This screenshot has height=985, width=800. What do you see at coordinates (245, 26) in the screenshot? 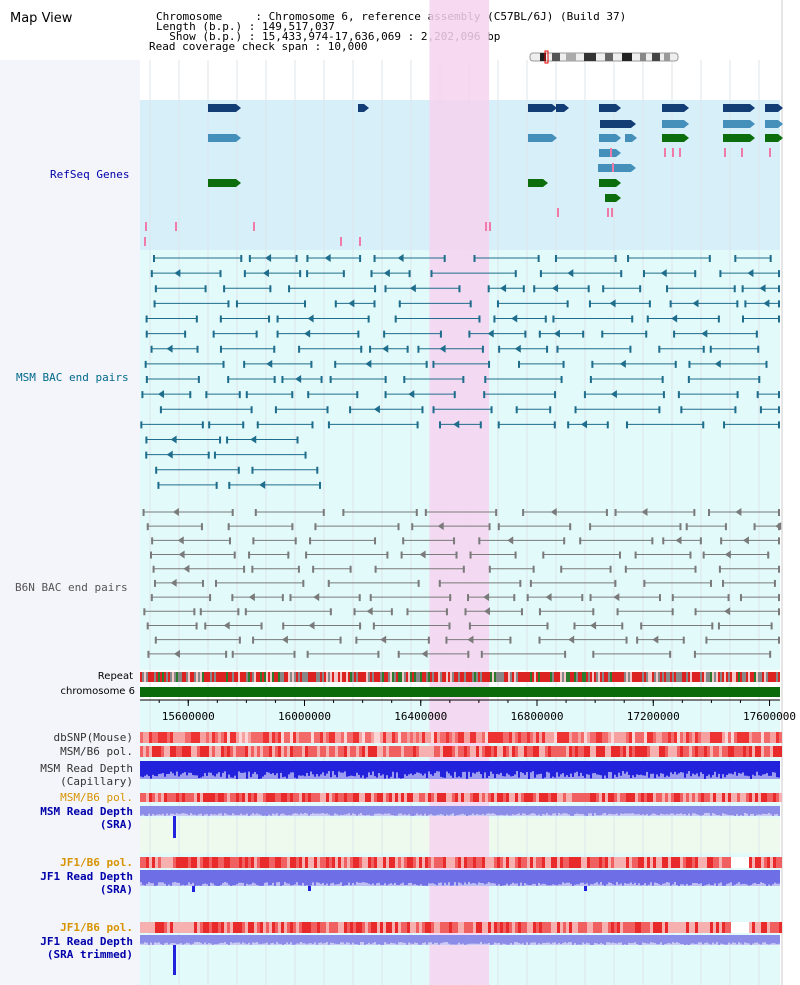
I see `length-info: Length (b.p.) : 149,517,037` at bounding box center [245, 26].